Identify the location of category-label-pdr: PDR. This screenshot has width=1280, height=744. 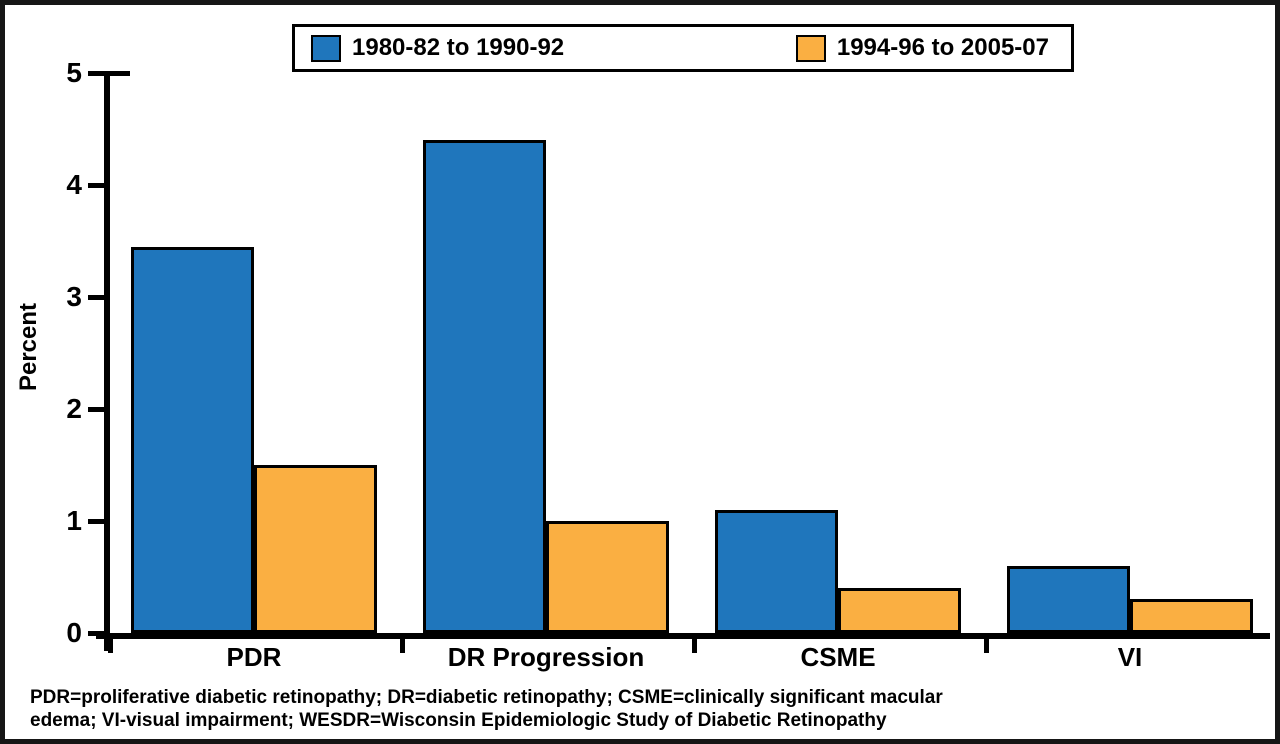
(254, 657).